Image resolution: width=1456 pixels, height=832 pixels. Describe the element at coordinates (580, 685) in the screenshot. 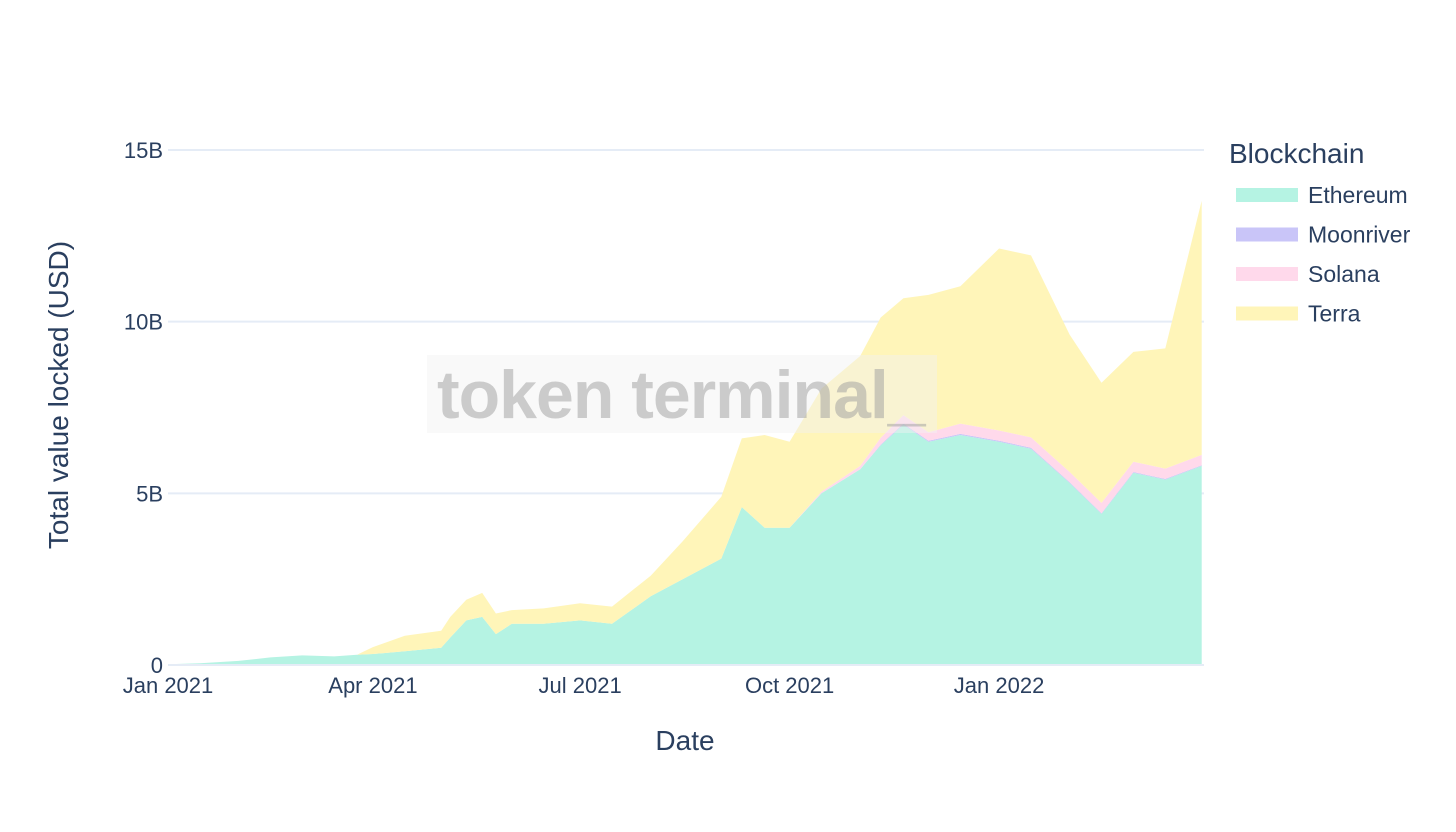

I see `x-tick-label-2: Jul 2021` at that location.